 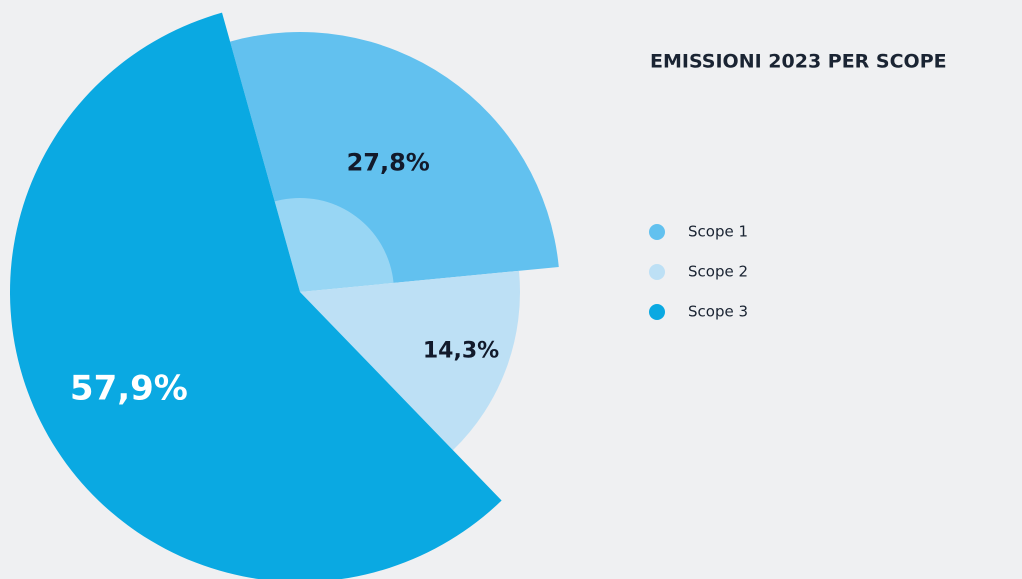 I want to click on chart-title: EMISSIONI 2023 PER SCOPE, so click(x=798, y=62).